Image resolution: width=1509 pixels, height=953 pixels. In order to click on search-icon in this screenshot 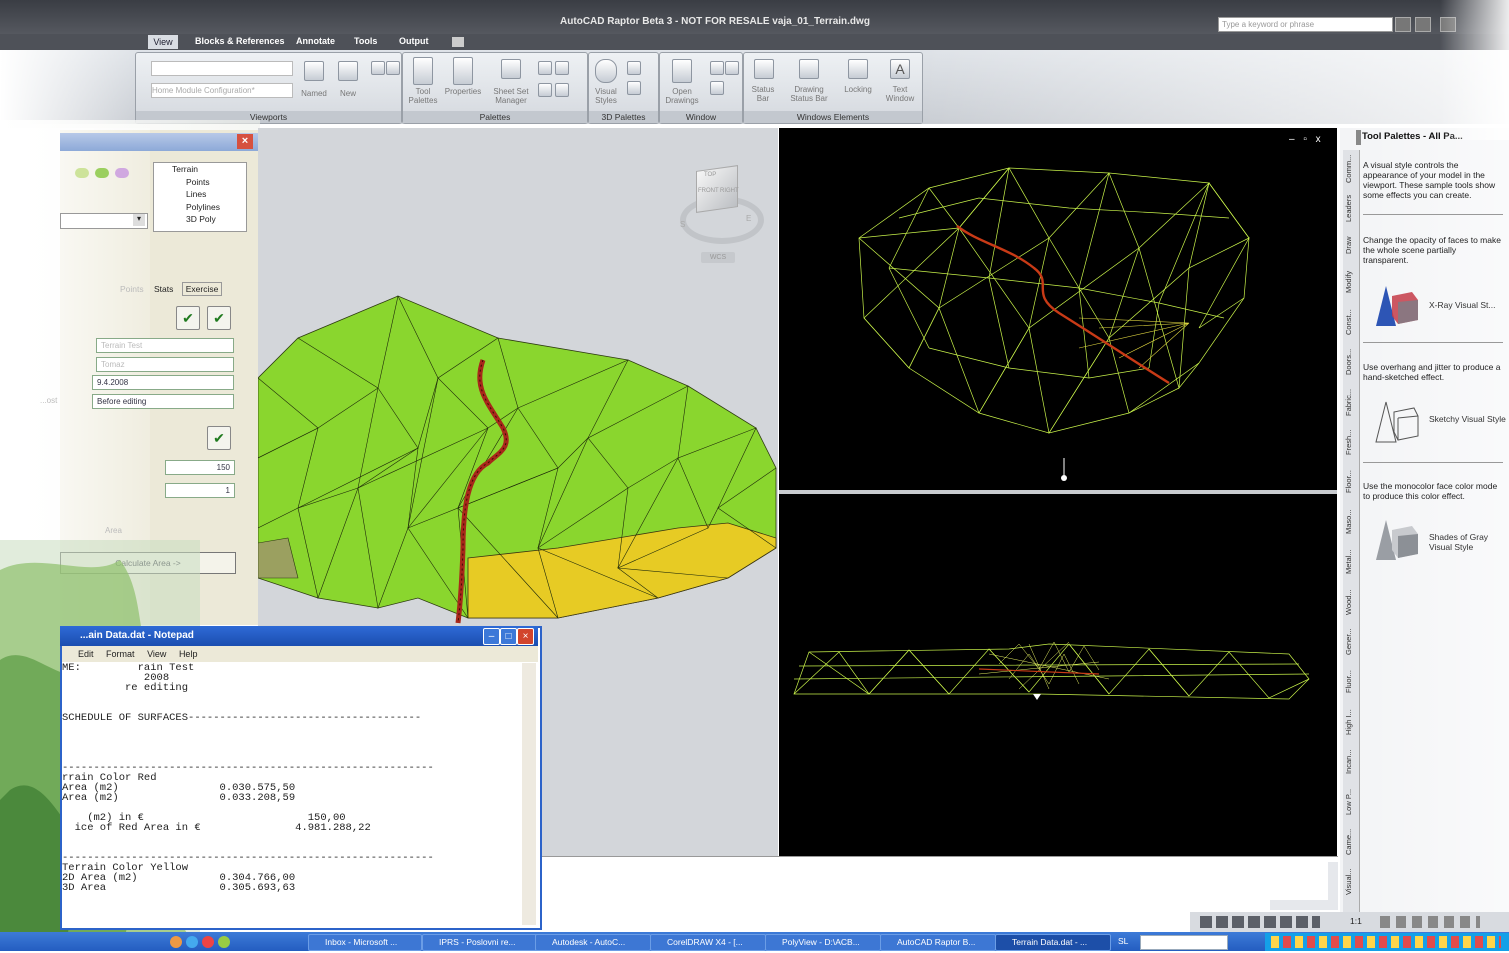, I will do `click(1403, 24)`.